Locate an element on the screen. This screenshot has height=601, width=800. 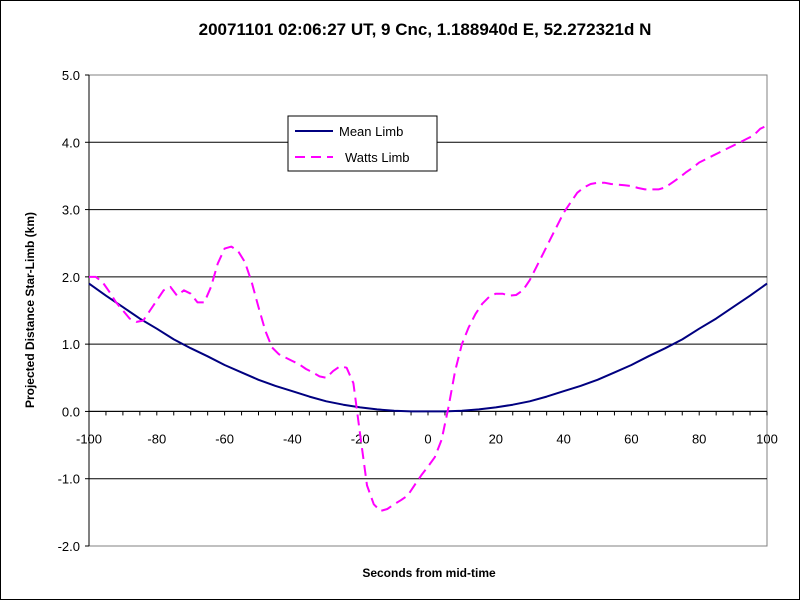
y-tick-label: 1.0 is located at coordinates (71, 344).